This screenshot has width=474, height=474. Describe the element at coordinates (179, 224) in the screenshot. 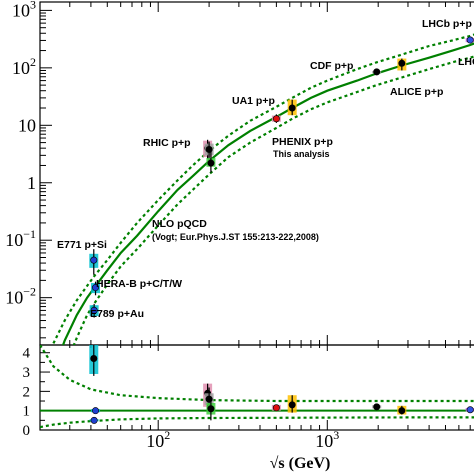

I see `annotation-nlo: NLO pQCD` at that location.